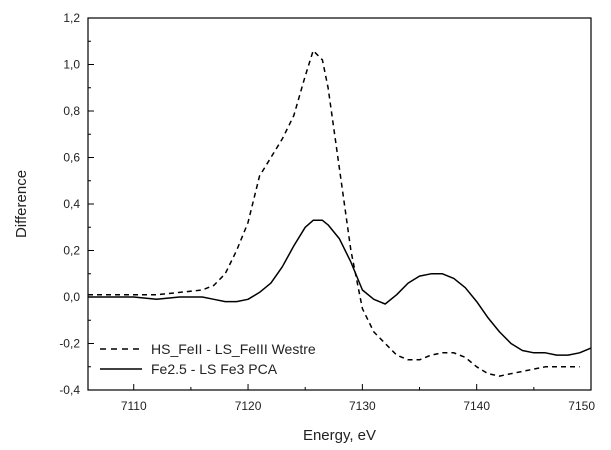 This screenshot has height=450, width=611. What do you see at coordinates (214, 369) in the screenshot?
I see `legend-label-pca: Fe2.5 - LS Fe3 PCA` at bounding box center [214, 369].